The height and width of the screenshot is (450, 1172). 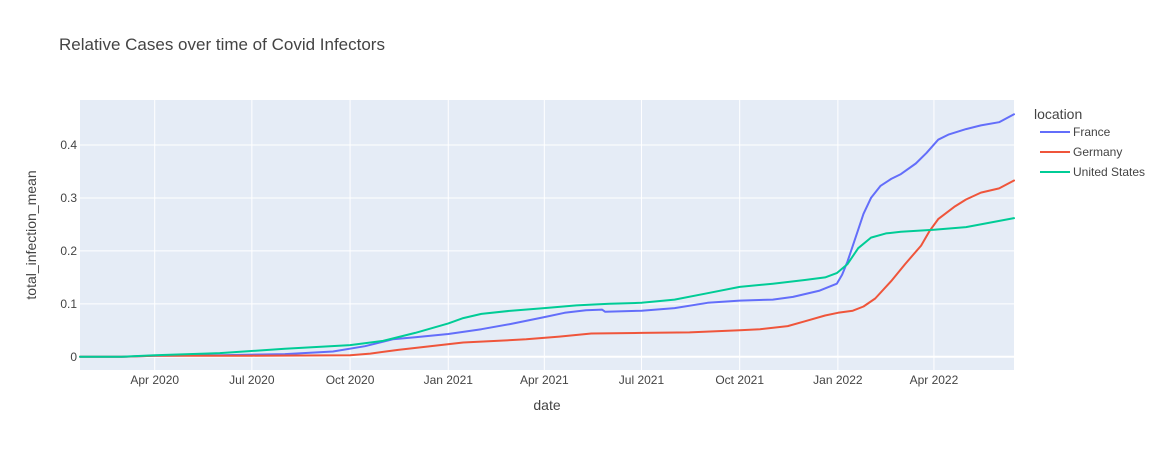 I want to click on x-tick-label: Jul 2021, so click(x=642, y=380).